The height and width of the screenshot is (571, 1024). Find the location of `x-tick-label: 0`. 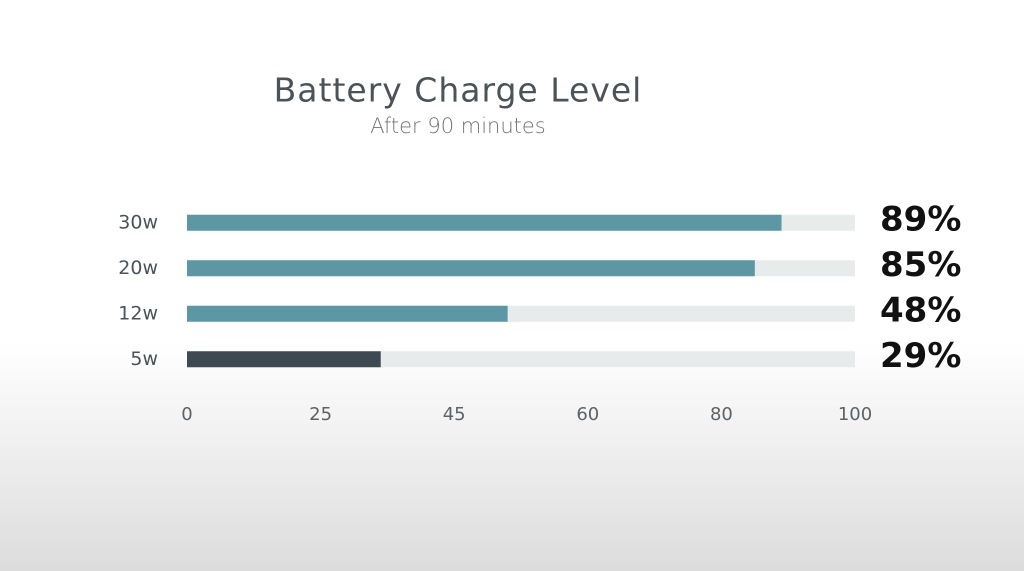

x-tick-label: 0 is located at coordinates (186, 414).